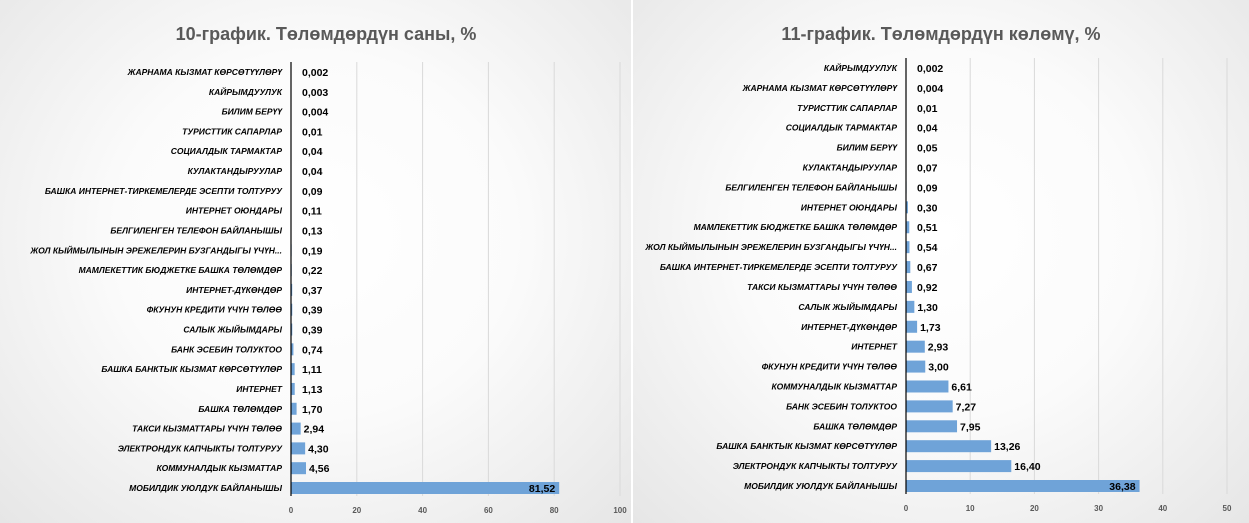 The image size is (1249, 523). I want to click on value-label: 16,40, so click(1027, 467).